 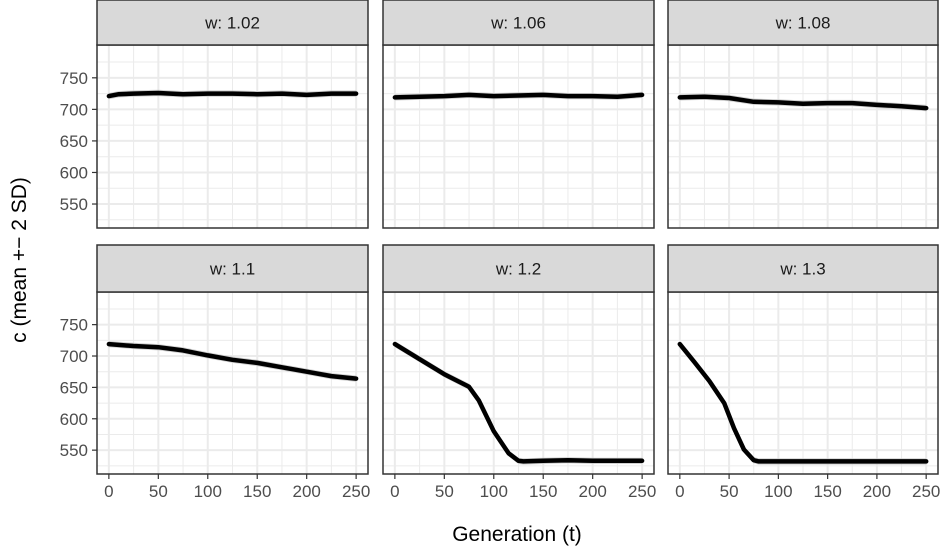 I want to click on facet-label: w: 1.1, so click(x=232, y=269).